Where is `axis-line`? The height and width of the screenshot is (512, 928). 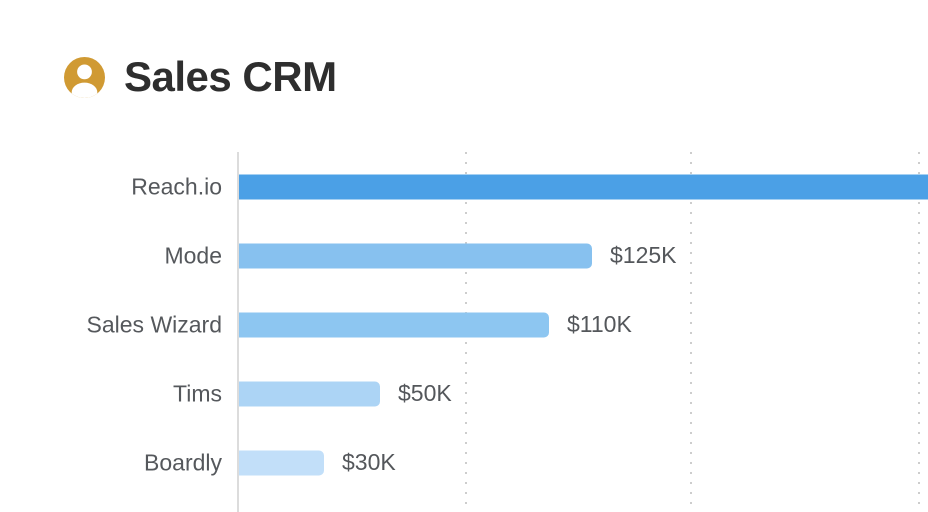 axis-line is located at coordinates (238, 332).